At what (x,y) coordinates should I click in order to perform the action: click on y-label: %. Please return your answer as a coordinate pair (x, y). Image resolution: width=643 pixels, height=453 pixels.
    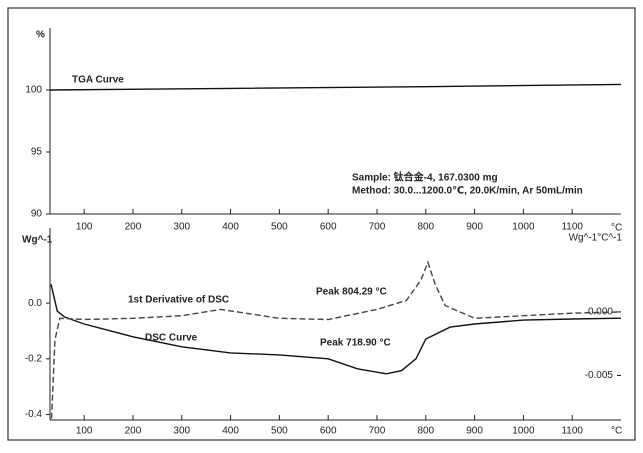
    Looking at the image, I should click on (40, 35).